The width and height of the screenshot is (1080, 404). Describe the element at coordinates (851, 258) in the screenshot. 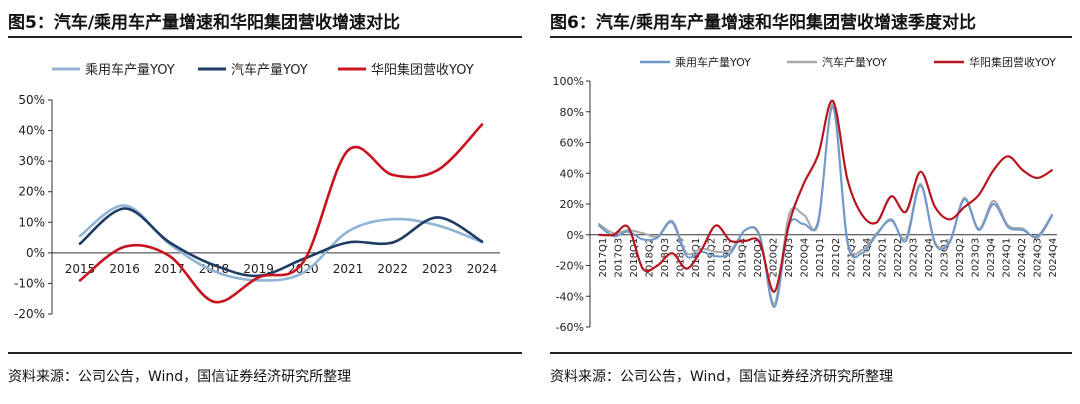

I see `x-tick-label: 2021Q3` at that location.